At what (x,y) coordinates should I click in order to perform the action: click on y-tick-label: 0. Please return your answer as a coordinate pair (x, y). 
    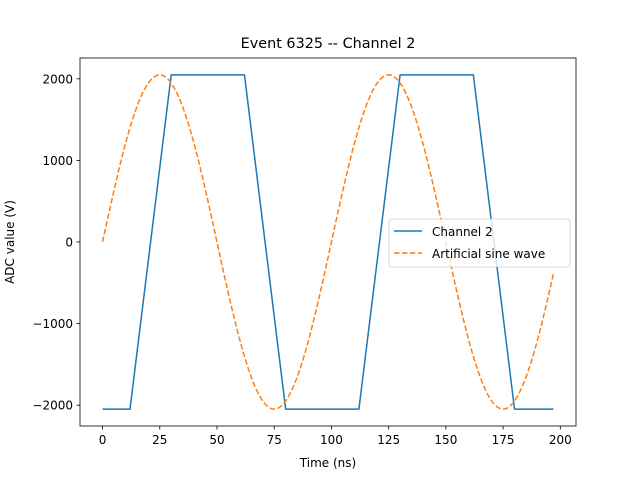
    Looking at the image, I should click on (69, 243).